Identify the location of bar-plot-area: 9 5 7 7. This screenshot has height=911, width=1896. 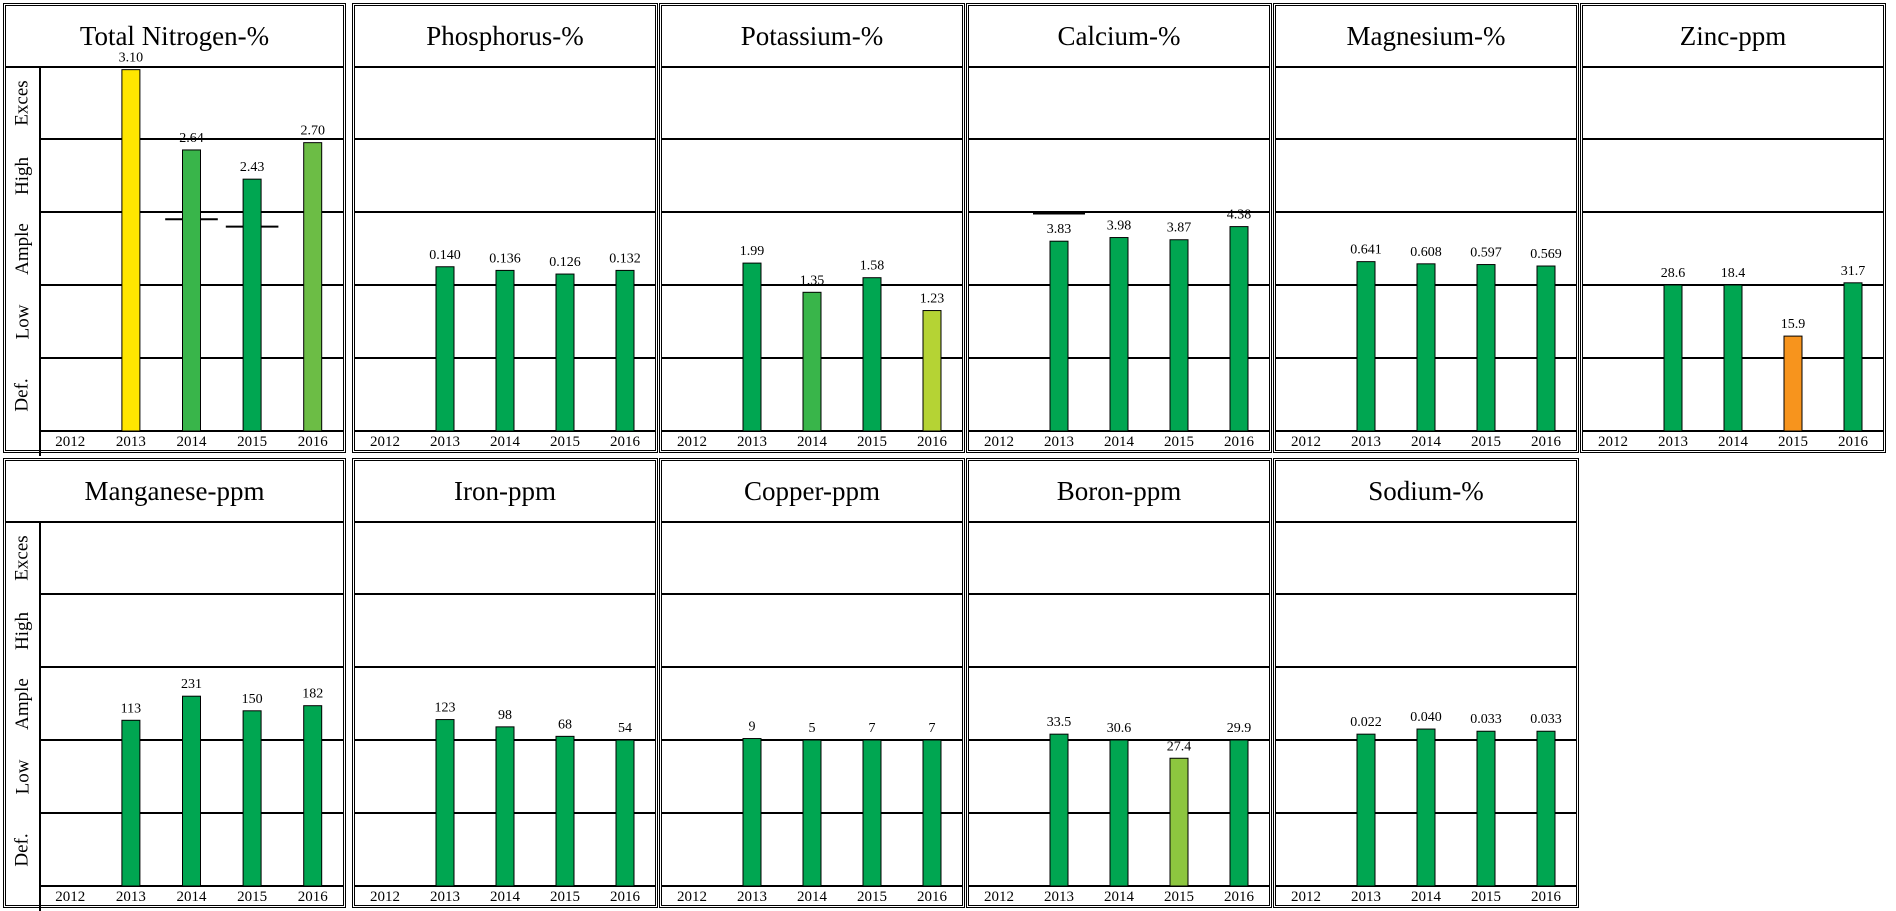
(812, 740).